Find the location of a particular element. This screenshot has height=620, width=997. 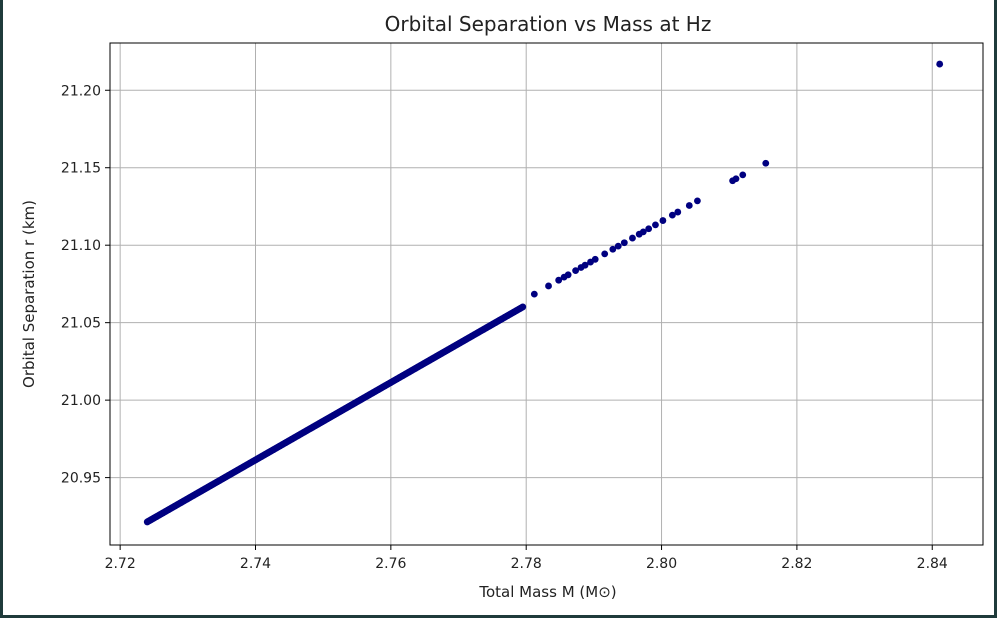

x-axis-label: Total Mass M (M⊙) is located at coordinates (547, 592).